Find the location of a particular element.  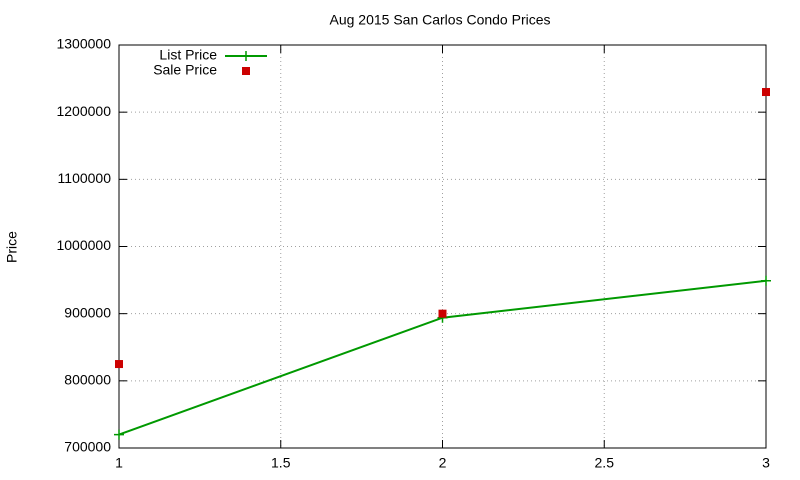

y-tick-label: 800000 is located at coordinates (87, 380).